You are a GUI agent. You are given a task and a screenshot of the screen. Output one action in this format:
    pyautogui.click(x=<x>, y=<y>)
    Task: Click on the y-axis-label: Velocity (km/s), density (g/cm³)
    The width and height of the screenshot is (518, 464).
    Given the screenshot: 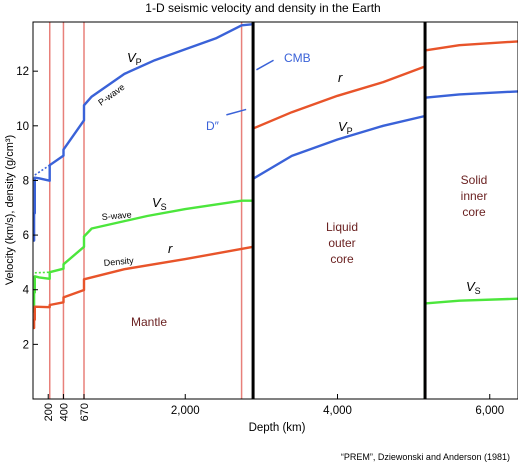 What is the action you would take?
    pyautogui.click(x=10, y=210)
    